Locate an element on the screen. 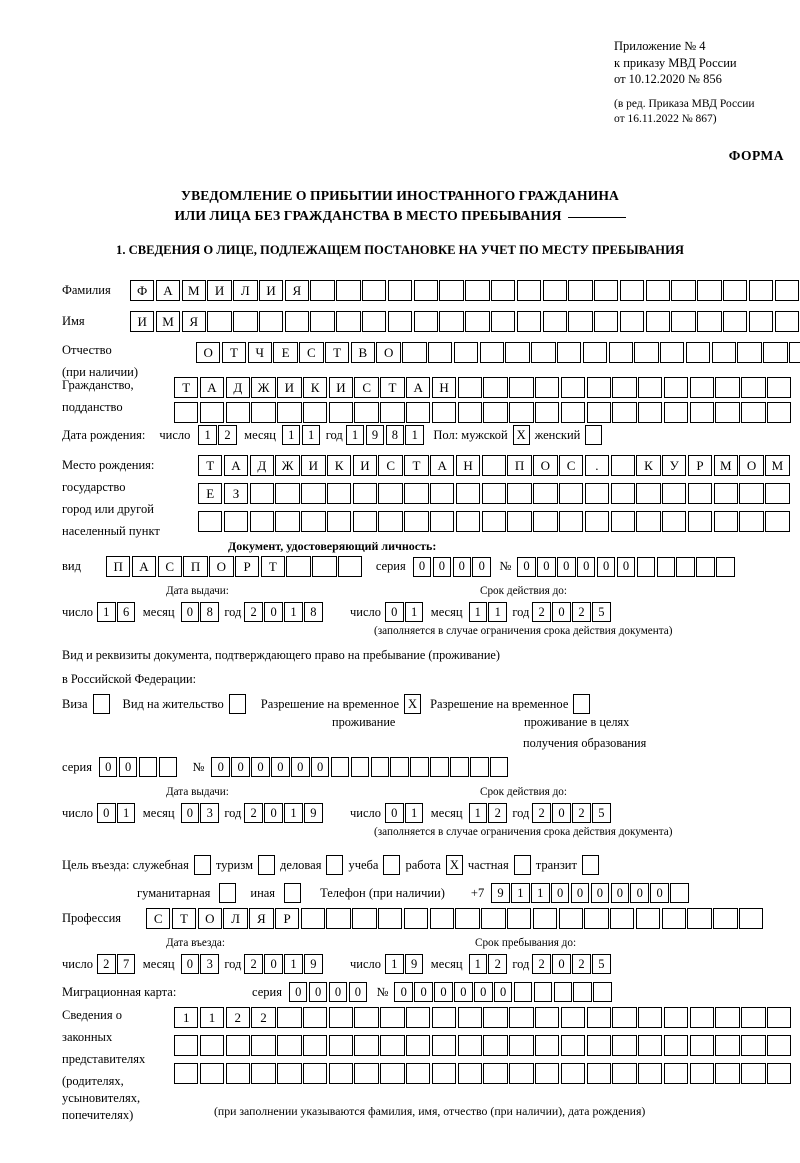 This screenshot has width=800, height=1163. grid-cell: З is located at coordinates (236, 493).